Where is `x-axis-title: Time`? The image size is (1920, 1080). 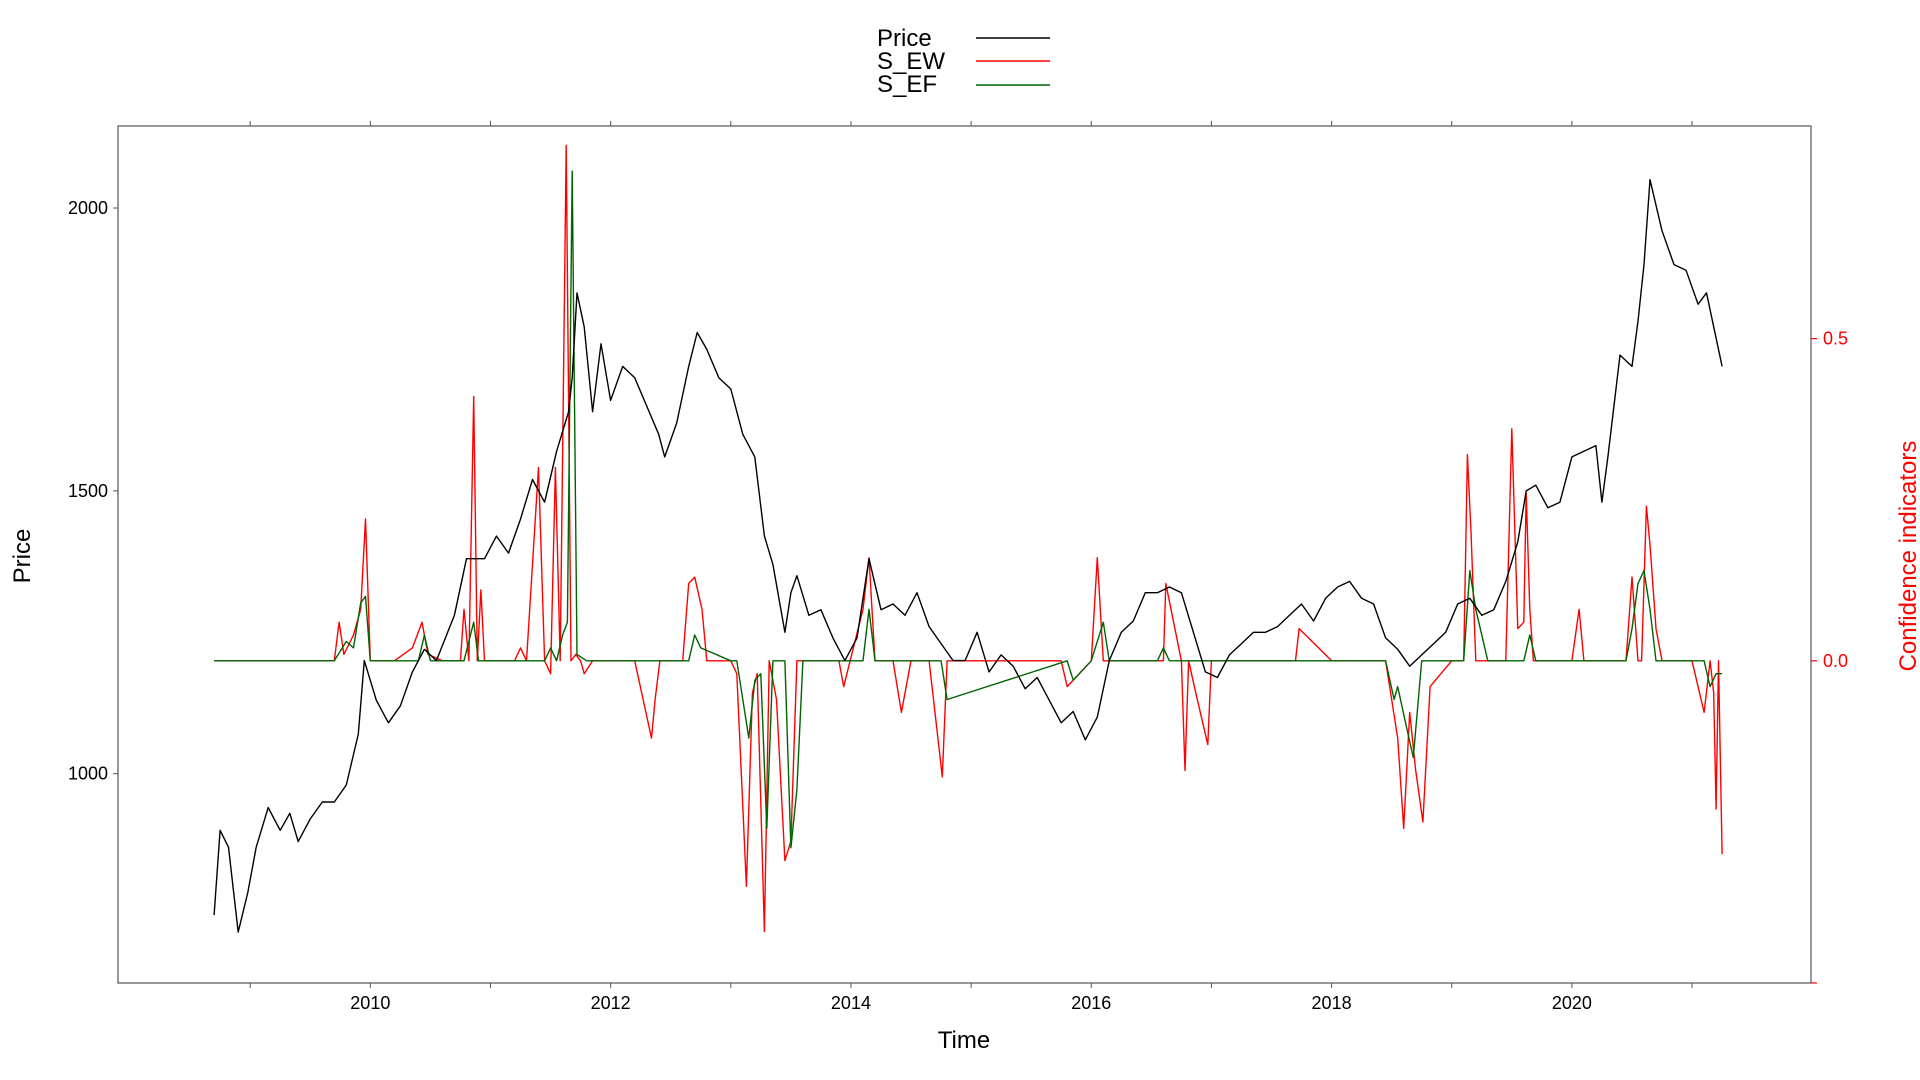 x-axis-title: Time is located at coordinates (964, 1040).